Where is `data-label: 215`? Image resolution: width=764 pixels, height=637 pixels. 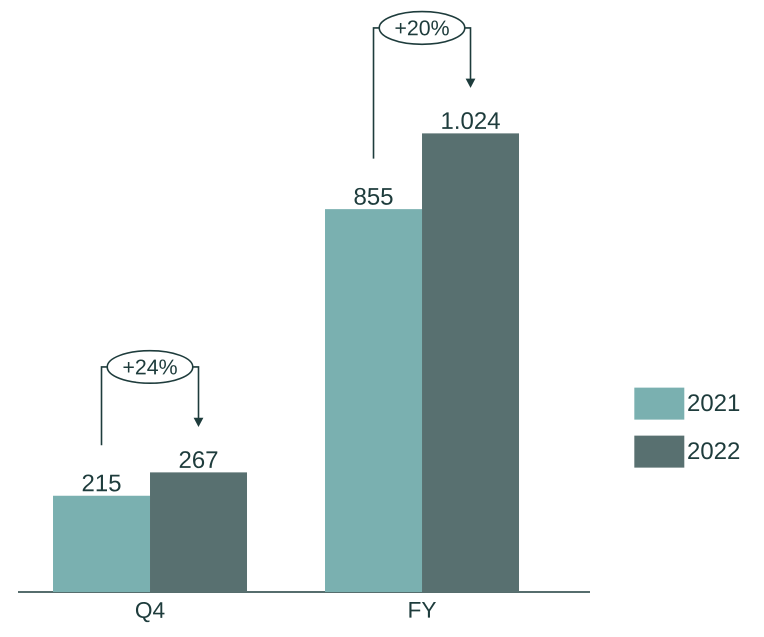 data-label: 215 is located at coordinates (101, 483).